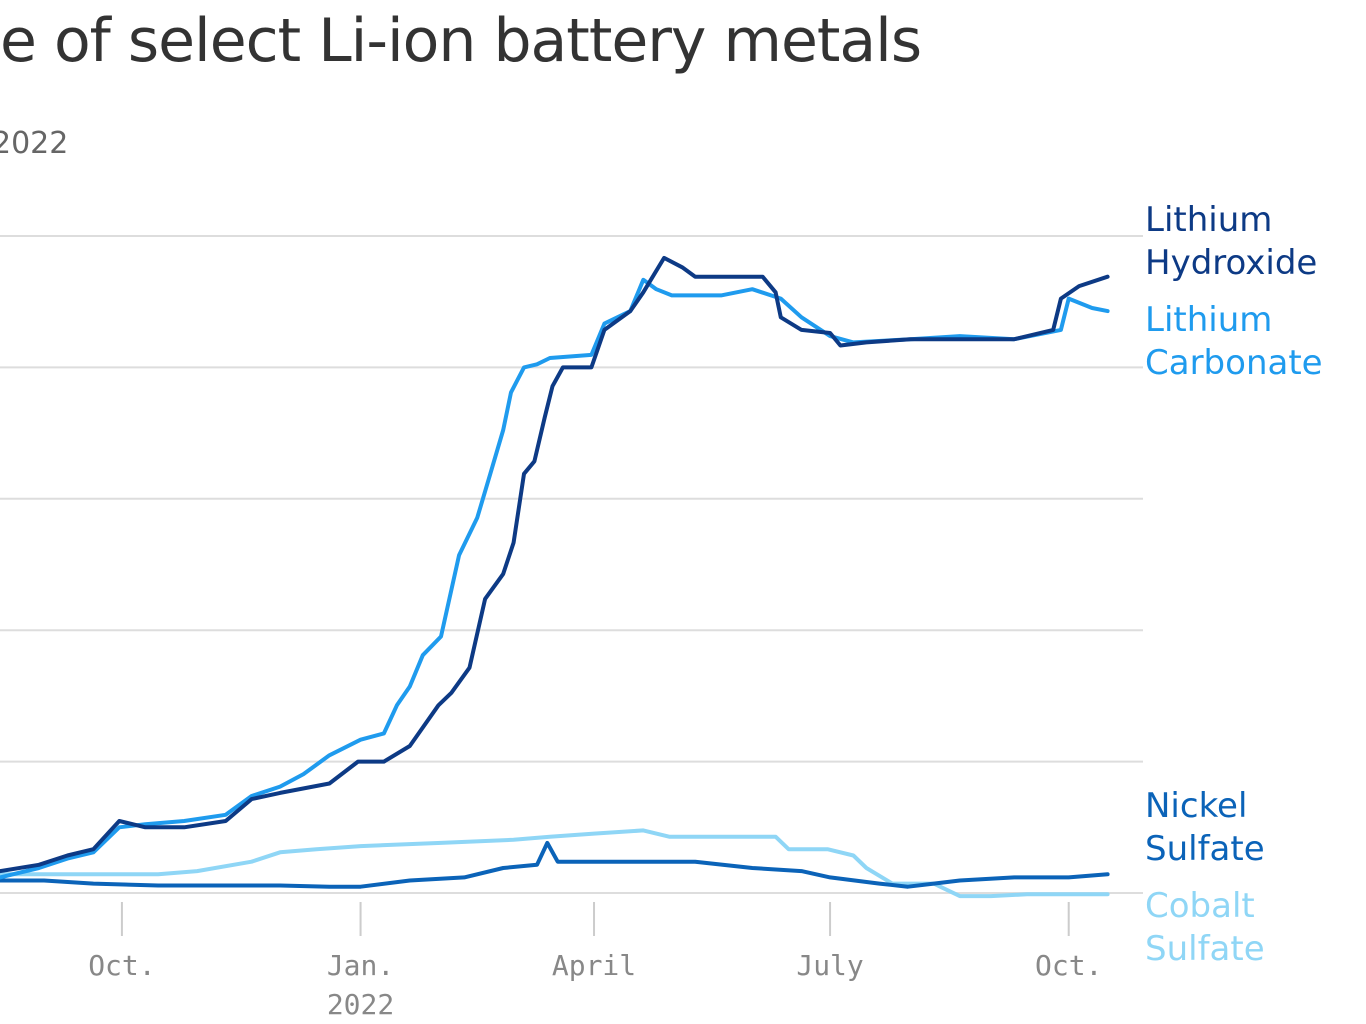 Image resolution: width=1366 pixels, height=1024 pixels. What do you see at coordinates (1200, 906) in the screenshot?
I see `series-label-line: Cobalt` at bounding box center [1200, 906].